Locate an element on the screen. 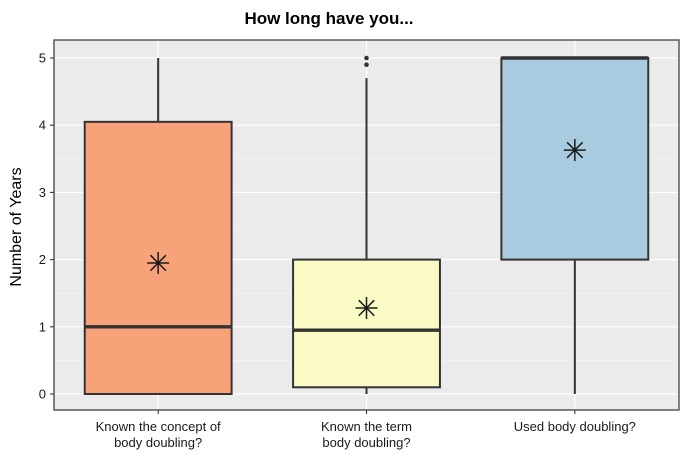 This screenshot has width=685, height=459. x-tick-label: Known the concept of body doubling? is located at coordinates (158, 434).